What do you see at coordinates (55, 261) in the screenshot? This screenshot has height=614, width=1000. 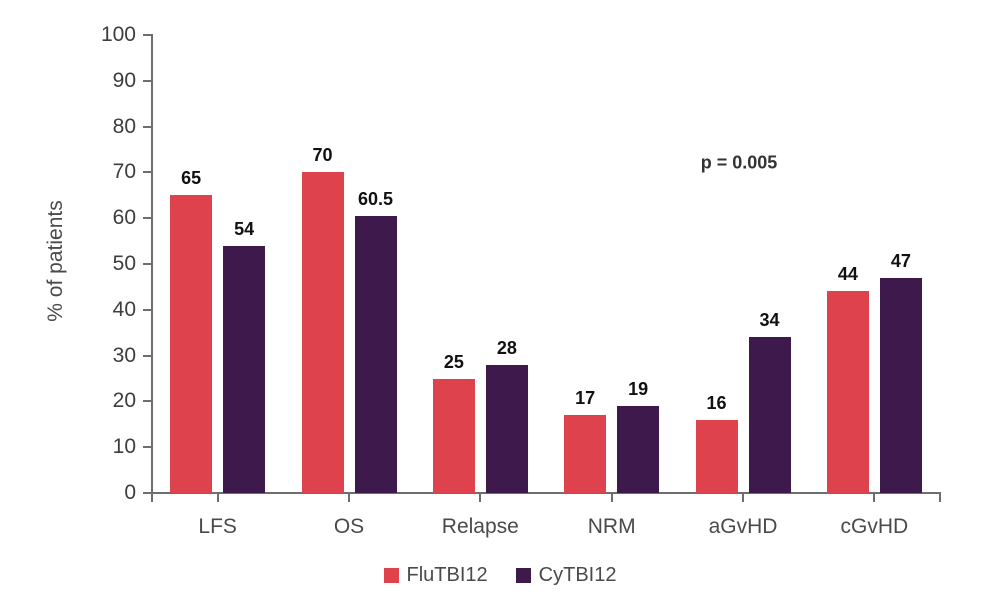 I see `y-axis-title: % of patients` at bounding box center [55, 261].